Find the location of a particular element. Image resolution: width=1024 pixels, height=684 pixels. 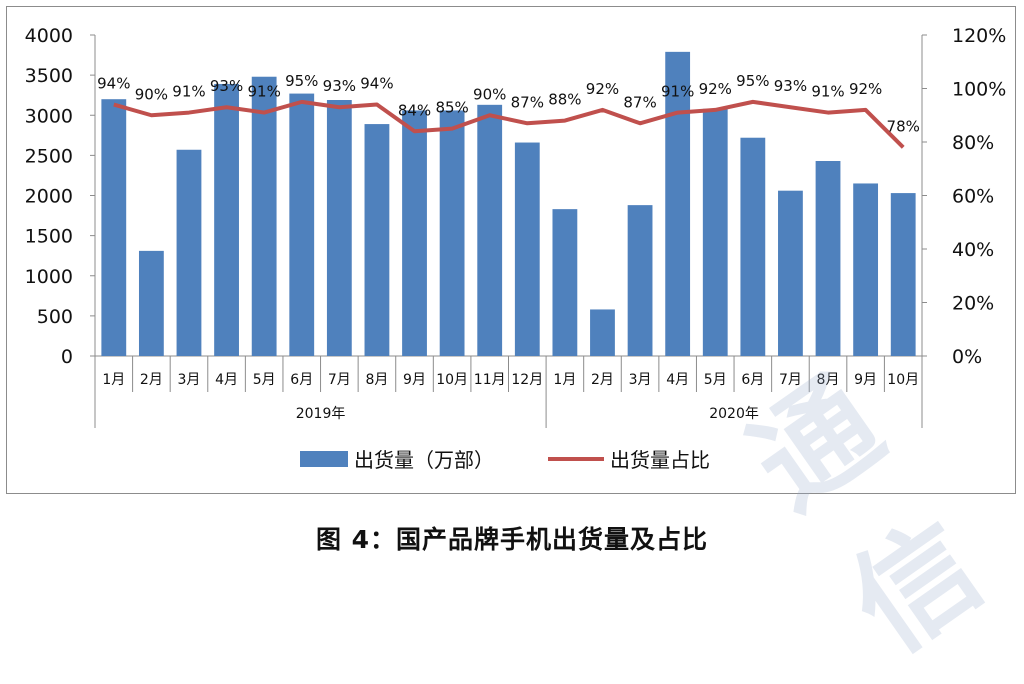

y-tick-label-right: 120% is located at coordinates (979, 36).